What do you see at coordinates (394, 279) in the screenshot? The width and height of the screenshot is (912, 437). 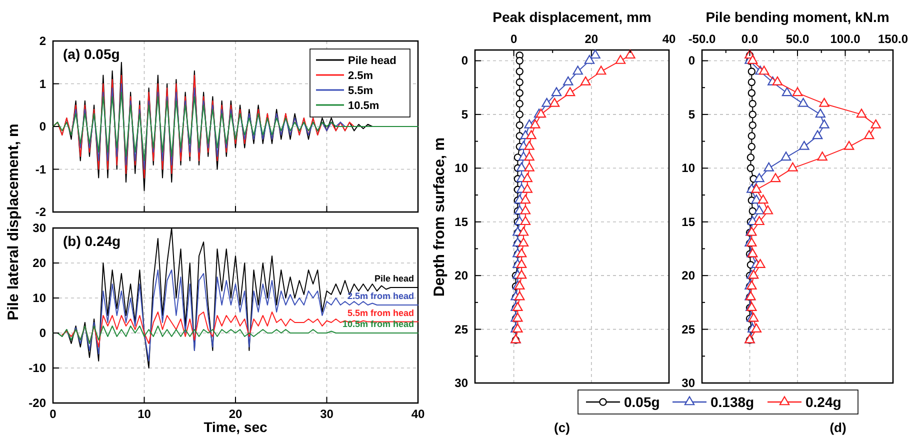 I see `series-label: Pile head` at bounding box center [394, 279].